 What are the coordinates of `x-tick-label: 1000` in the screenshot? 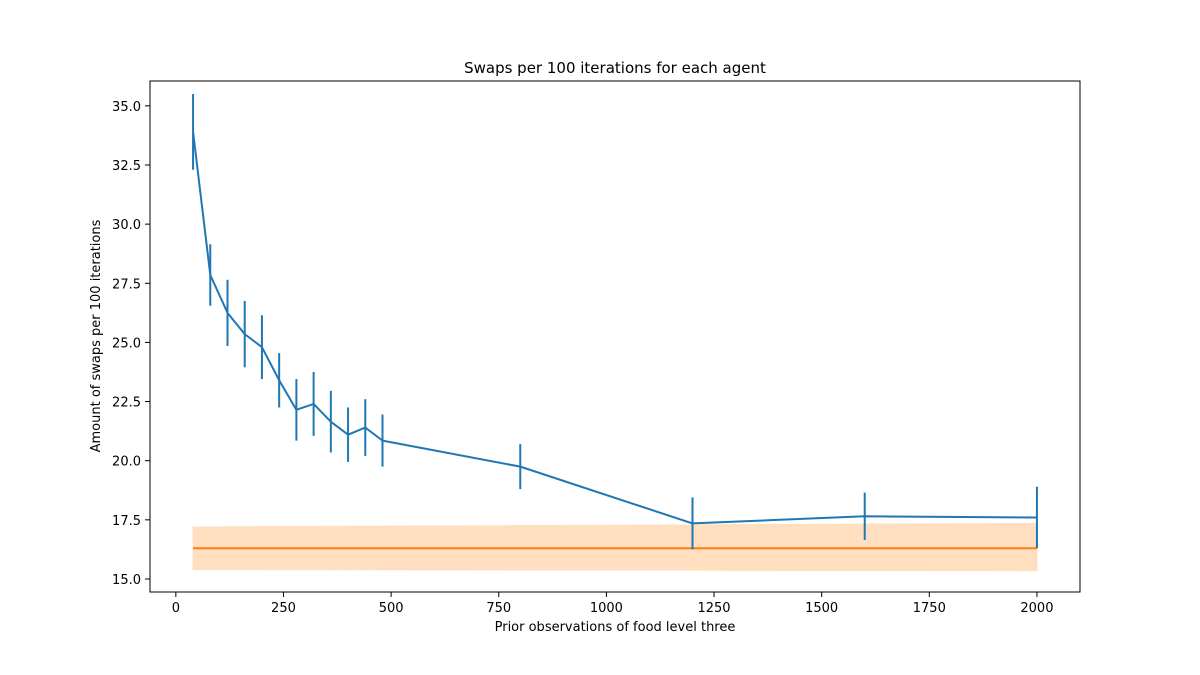 It's located at (606, 608).